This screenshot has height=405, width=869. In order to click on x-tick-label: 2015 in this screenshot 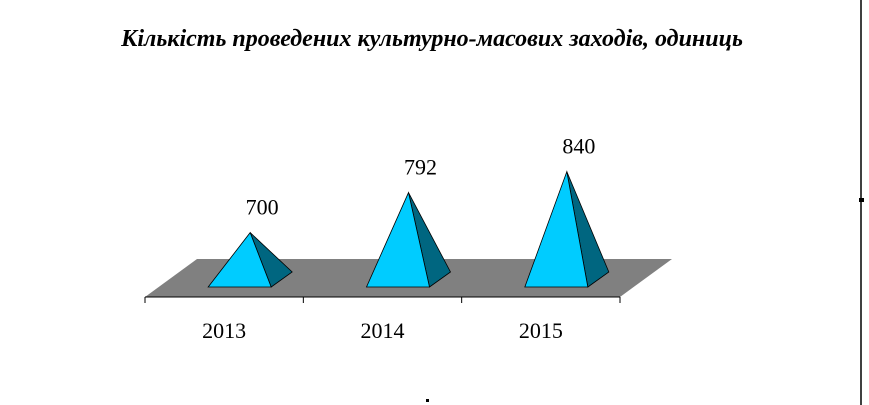, I will do `click(541, 330)`.